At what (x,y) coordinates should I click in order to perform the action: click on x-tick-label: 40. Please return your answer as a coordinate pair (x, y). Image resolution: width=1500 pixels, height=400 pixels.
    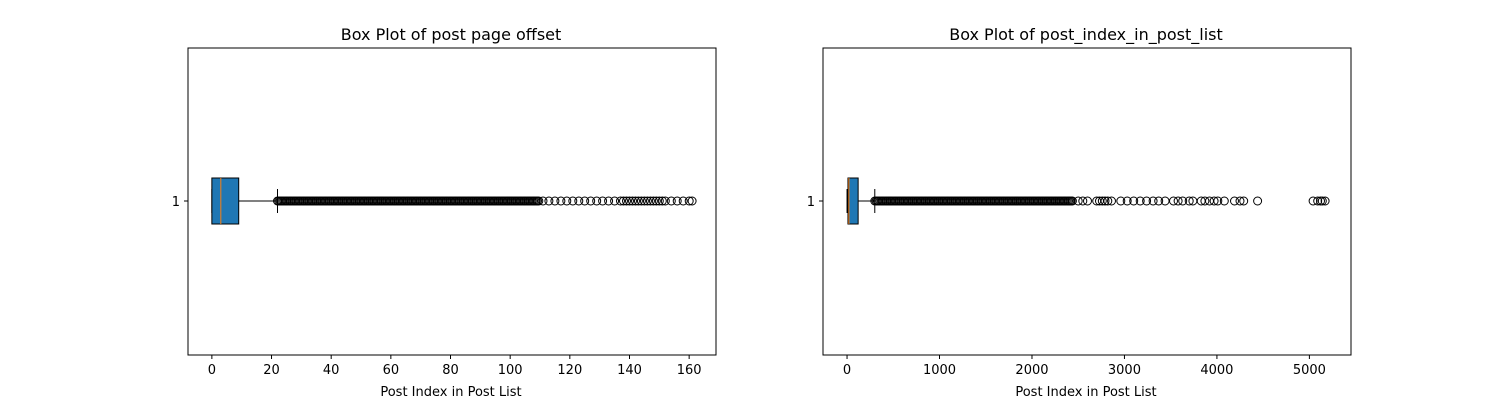
    Looking at the image, I should click on (331, 370).